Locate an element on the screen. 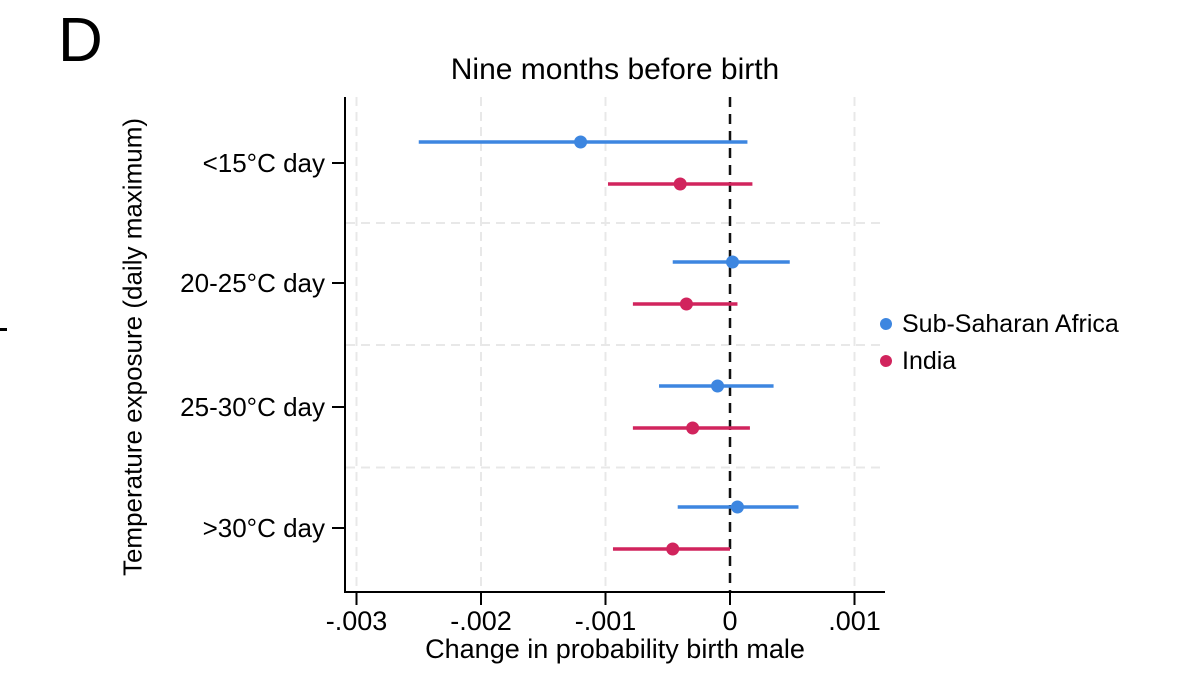  cropped-tick-artifact is located at coordinates (3, 329).